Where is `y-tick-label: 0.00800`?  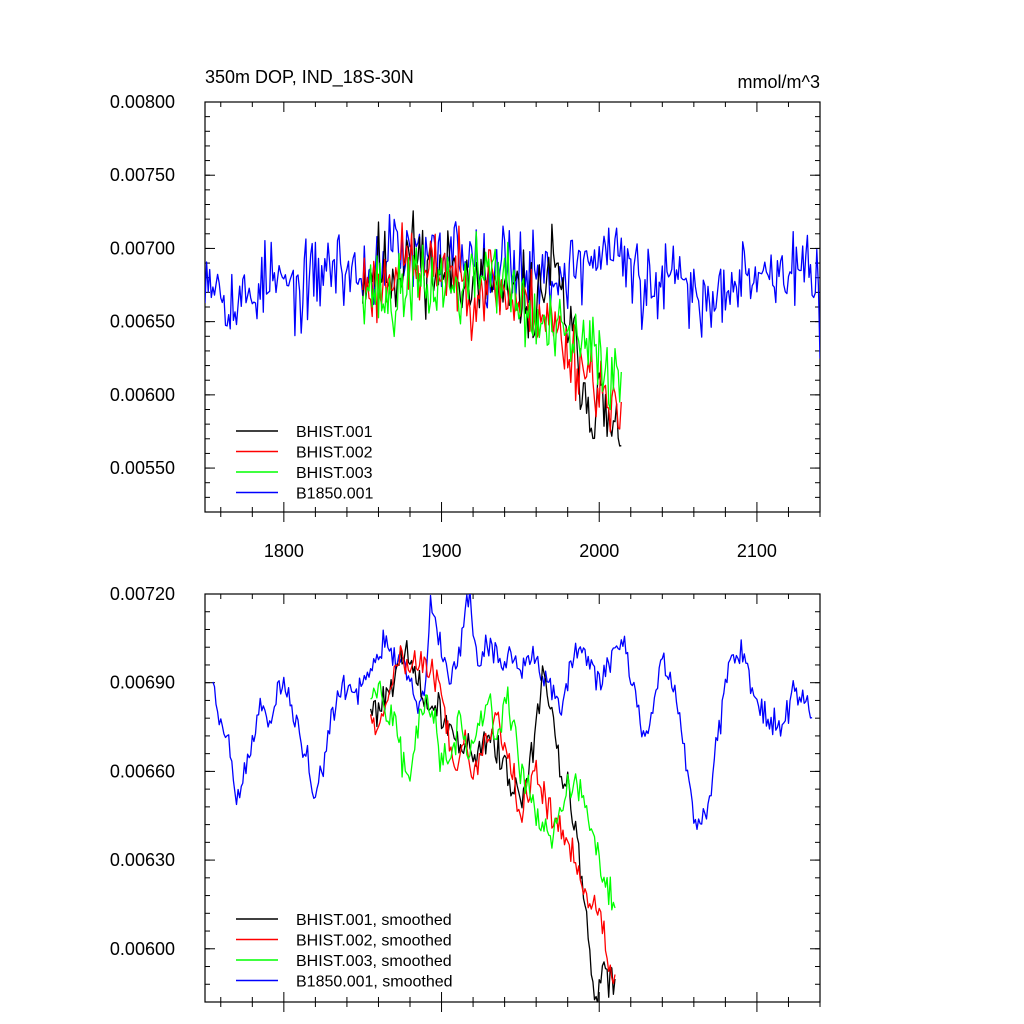
y-tick-label: 0.00800 is located at coordinates (142, 102).